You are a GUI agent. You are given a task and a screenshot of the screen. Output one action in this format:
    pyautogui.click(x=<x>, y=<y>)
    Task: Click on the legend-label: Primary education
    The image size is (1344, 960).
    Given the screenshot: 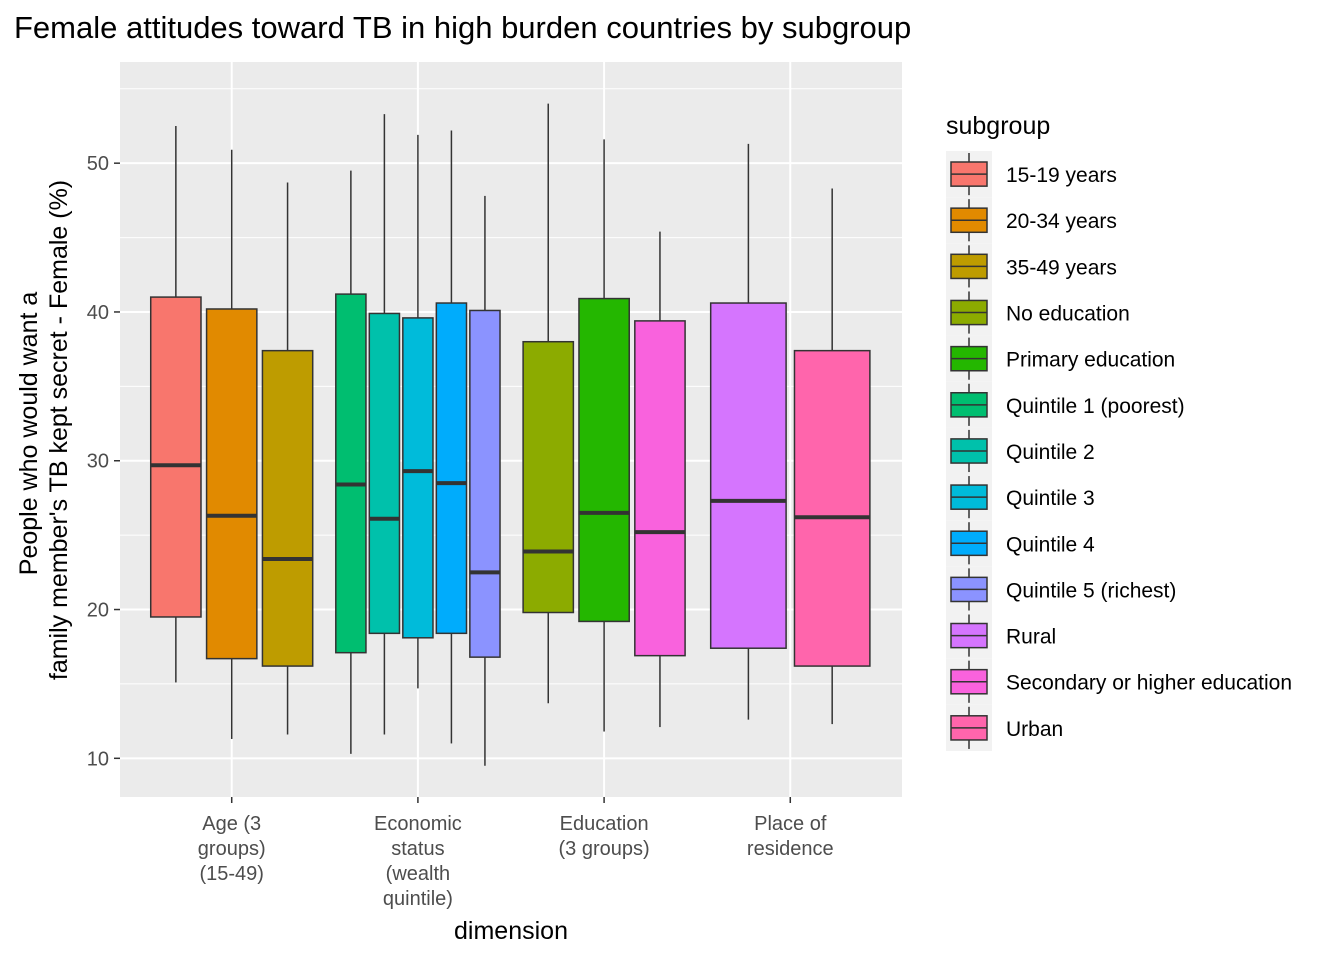 What is the action you would take?
    pyautogui.click(x=1090, y=360)
    